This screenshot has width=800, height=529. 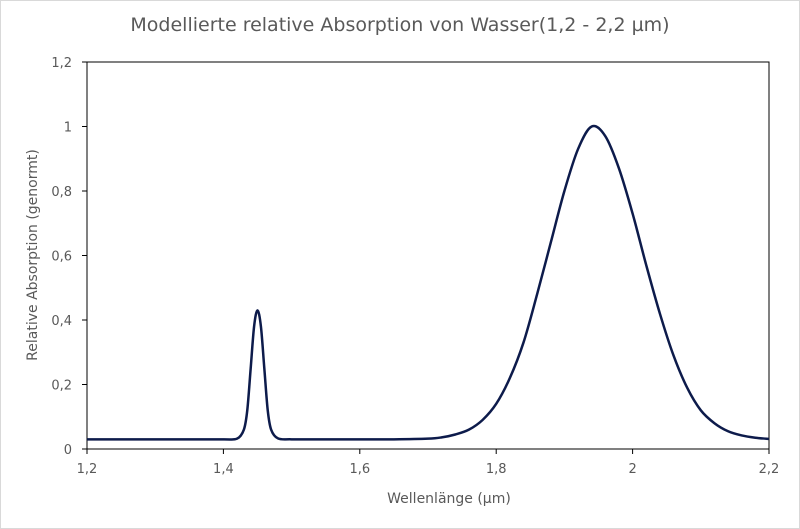 I want to click on x-tick-label: 1,8, so click(x=496, y=469).